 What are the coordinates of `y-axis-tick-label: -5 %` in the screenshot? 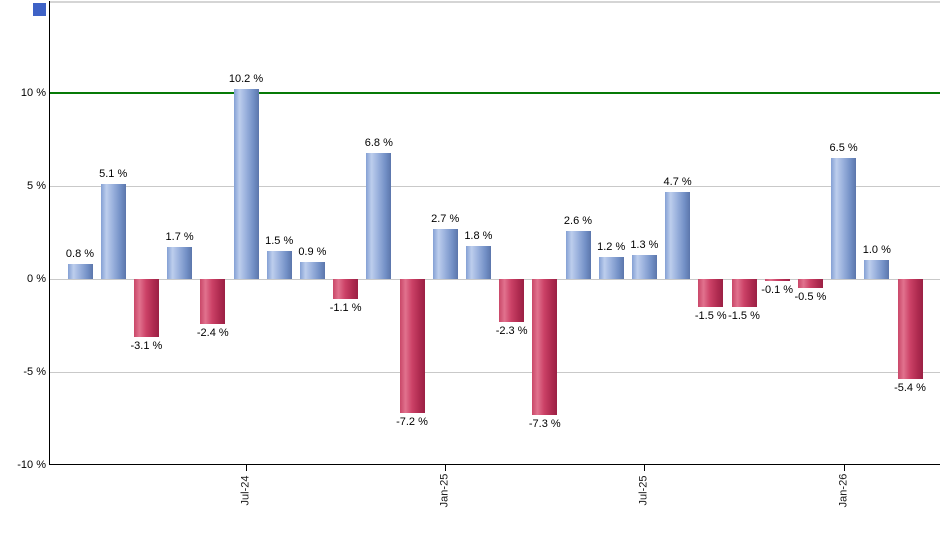 It's located at (34, 372).